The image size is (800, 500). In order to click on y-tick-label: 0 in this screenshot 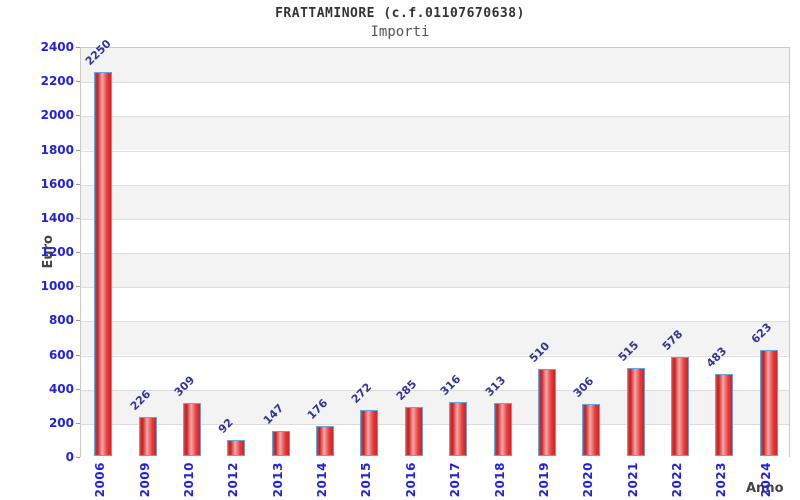, I will do `click(69, 457)`.